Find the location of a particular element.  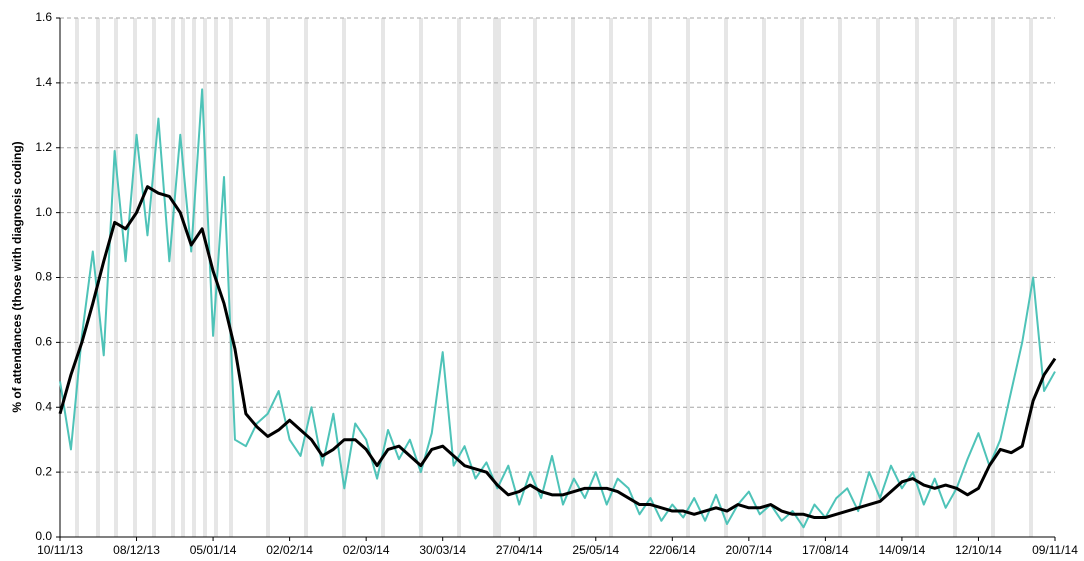

x-tick-label: 12/10/14 is located at coordinates (978, 550).